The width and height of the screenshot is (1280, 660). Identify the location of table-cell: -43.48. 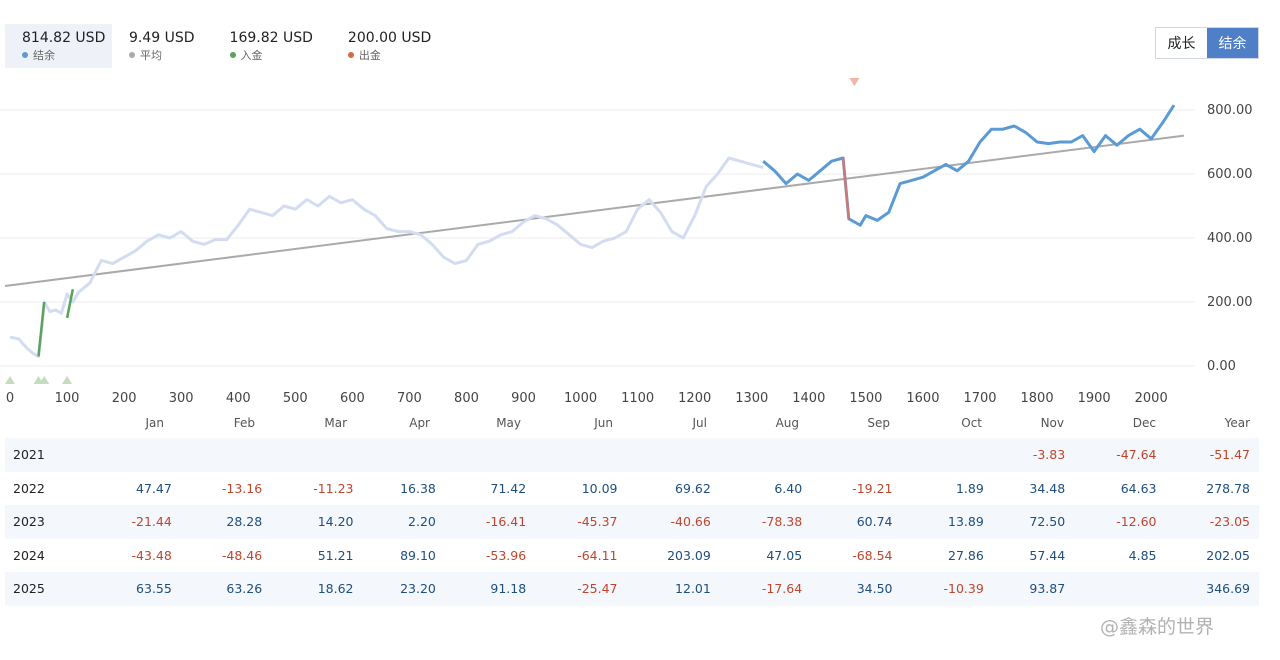
(151, 555).